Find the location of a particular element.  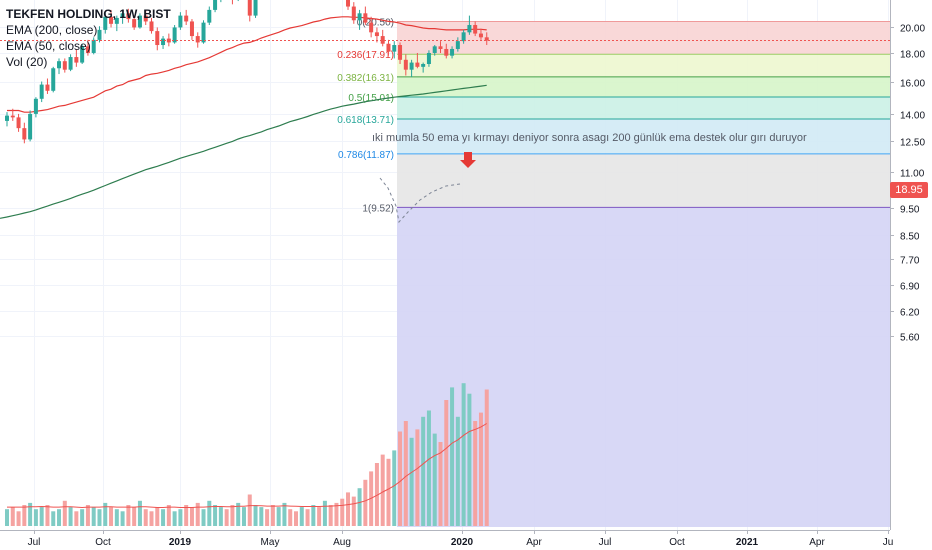

fib-level-label: 0(20.50) is located at coordinates (375, 22).